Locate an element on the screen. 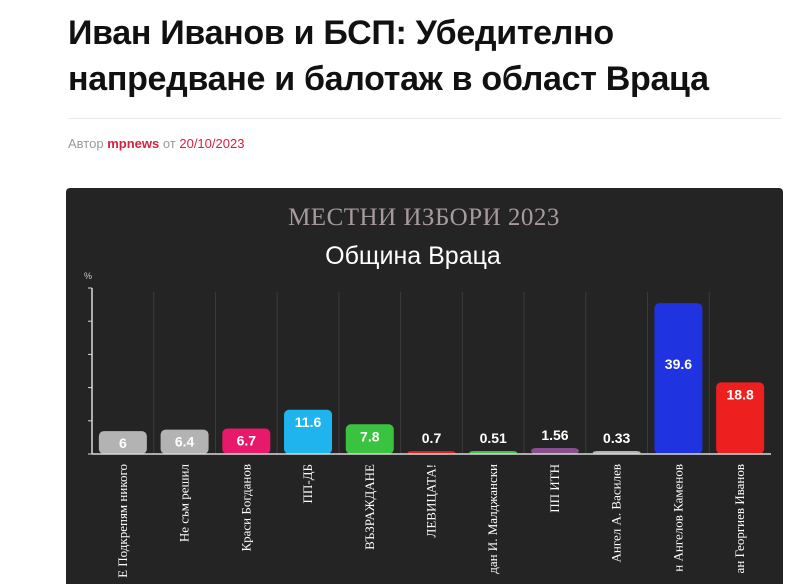 This screenshot has width=800, height=584. data-label: 6.4 is located at coordinates (185, 442).